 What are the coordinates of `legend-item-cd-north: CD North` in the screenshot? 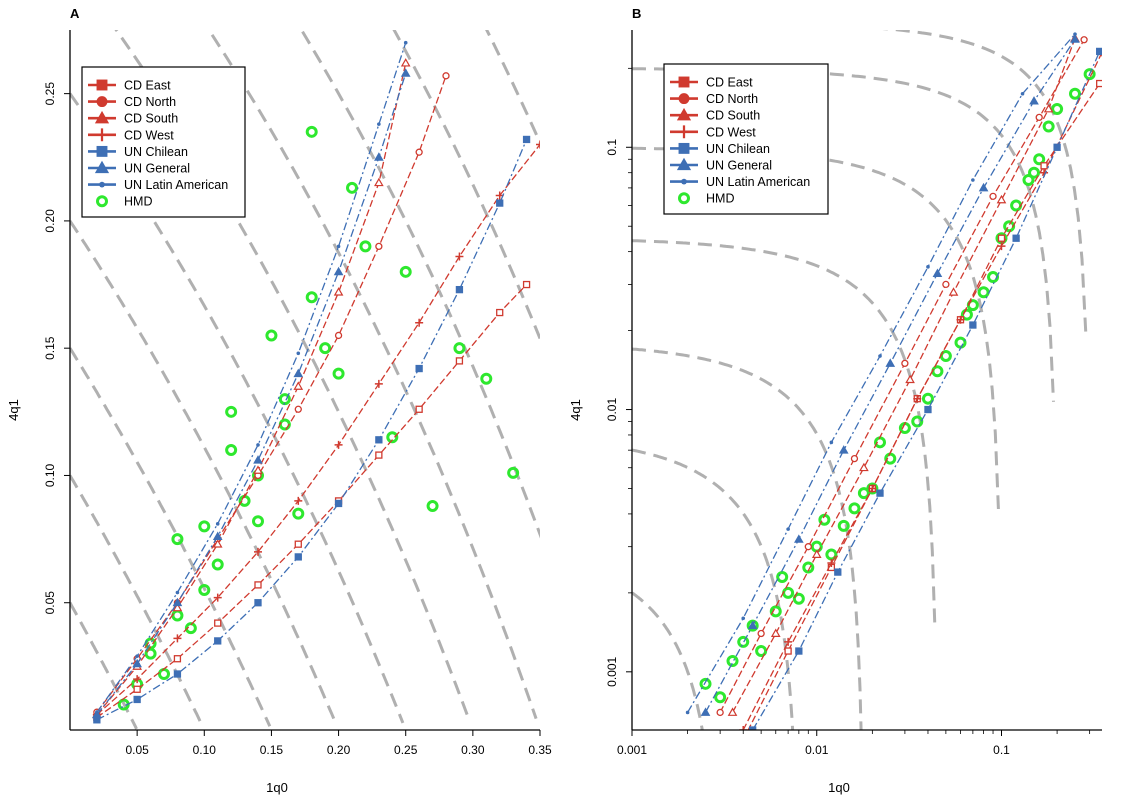 It's located at (132, 102).